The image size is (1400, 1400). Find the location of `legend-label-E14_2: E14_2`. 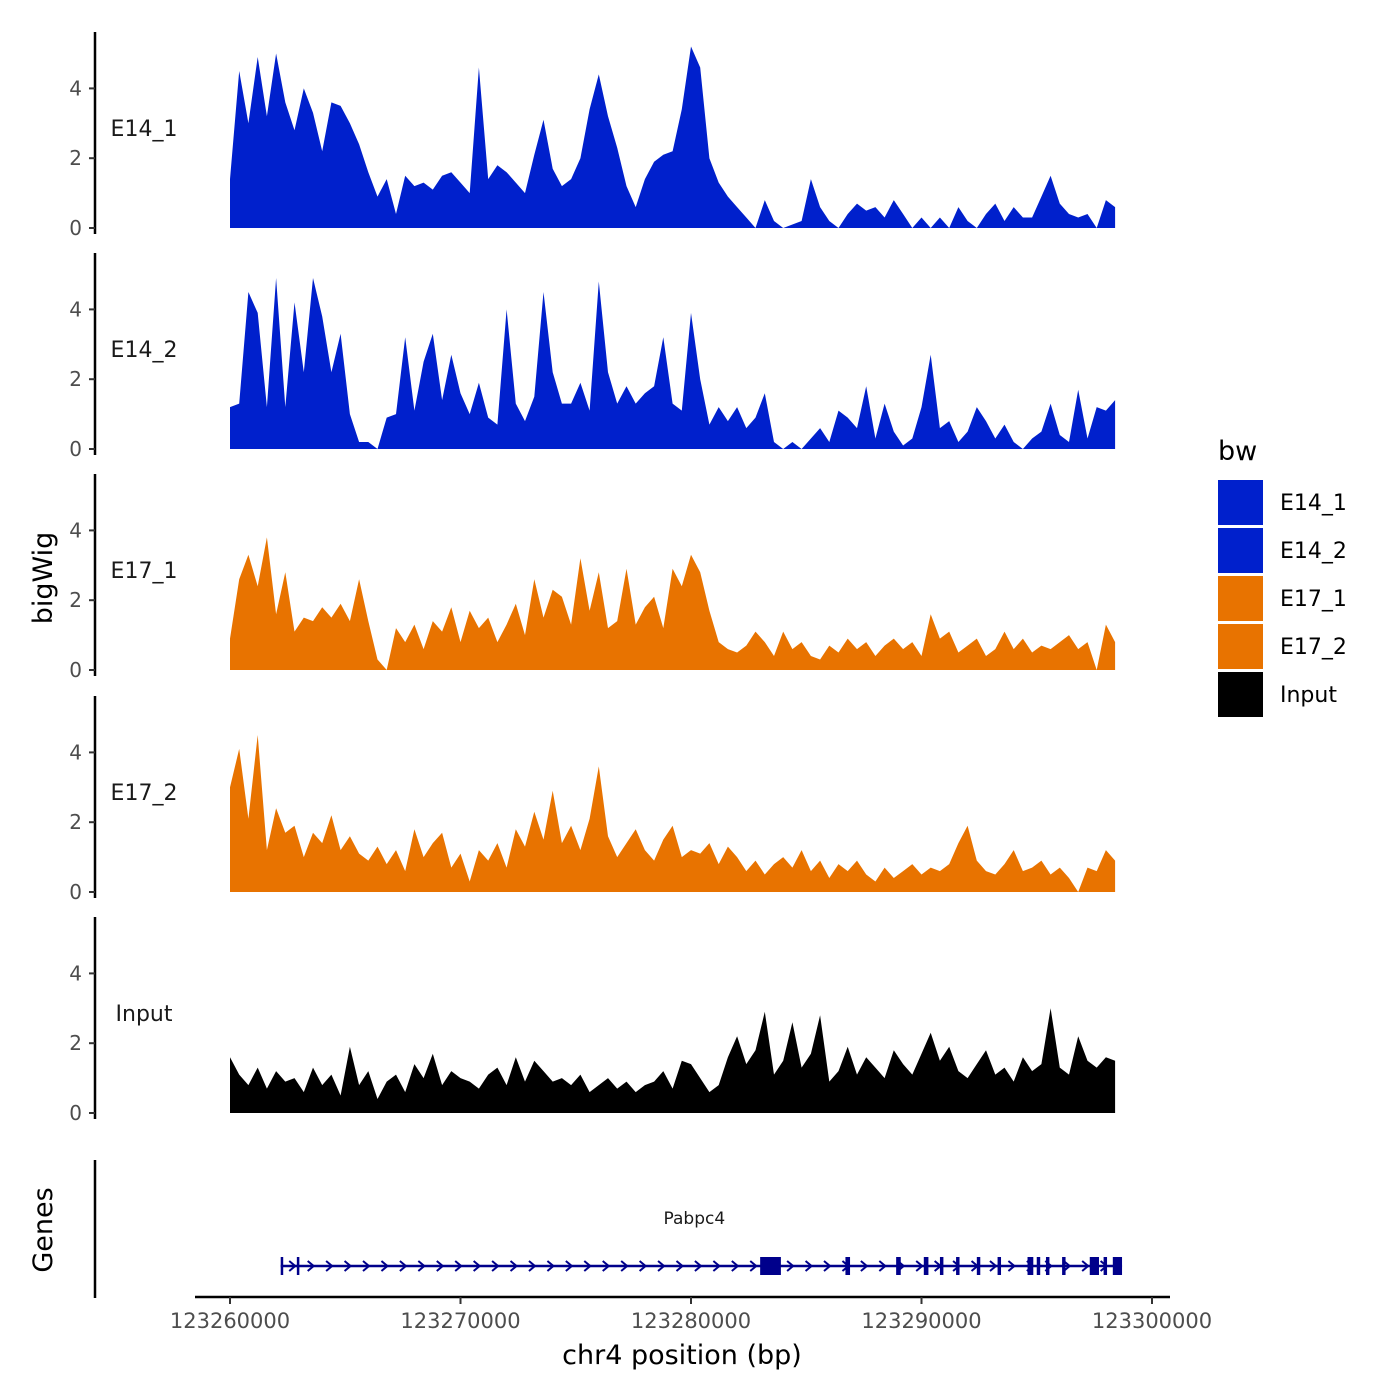

legend-label-E14_2: E14_2 is located at coordinates (1313, 551).